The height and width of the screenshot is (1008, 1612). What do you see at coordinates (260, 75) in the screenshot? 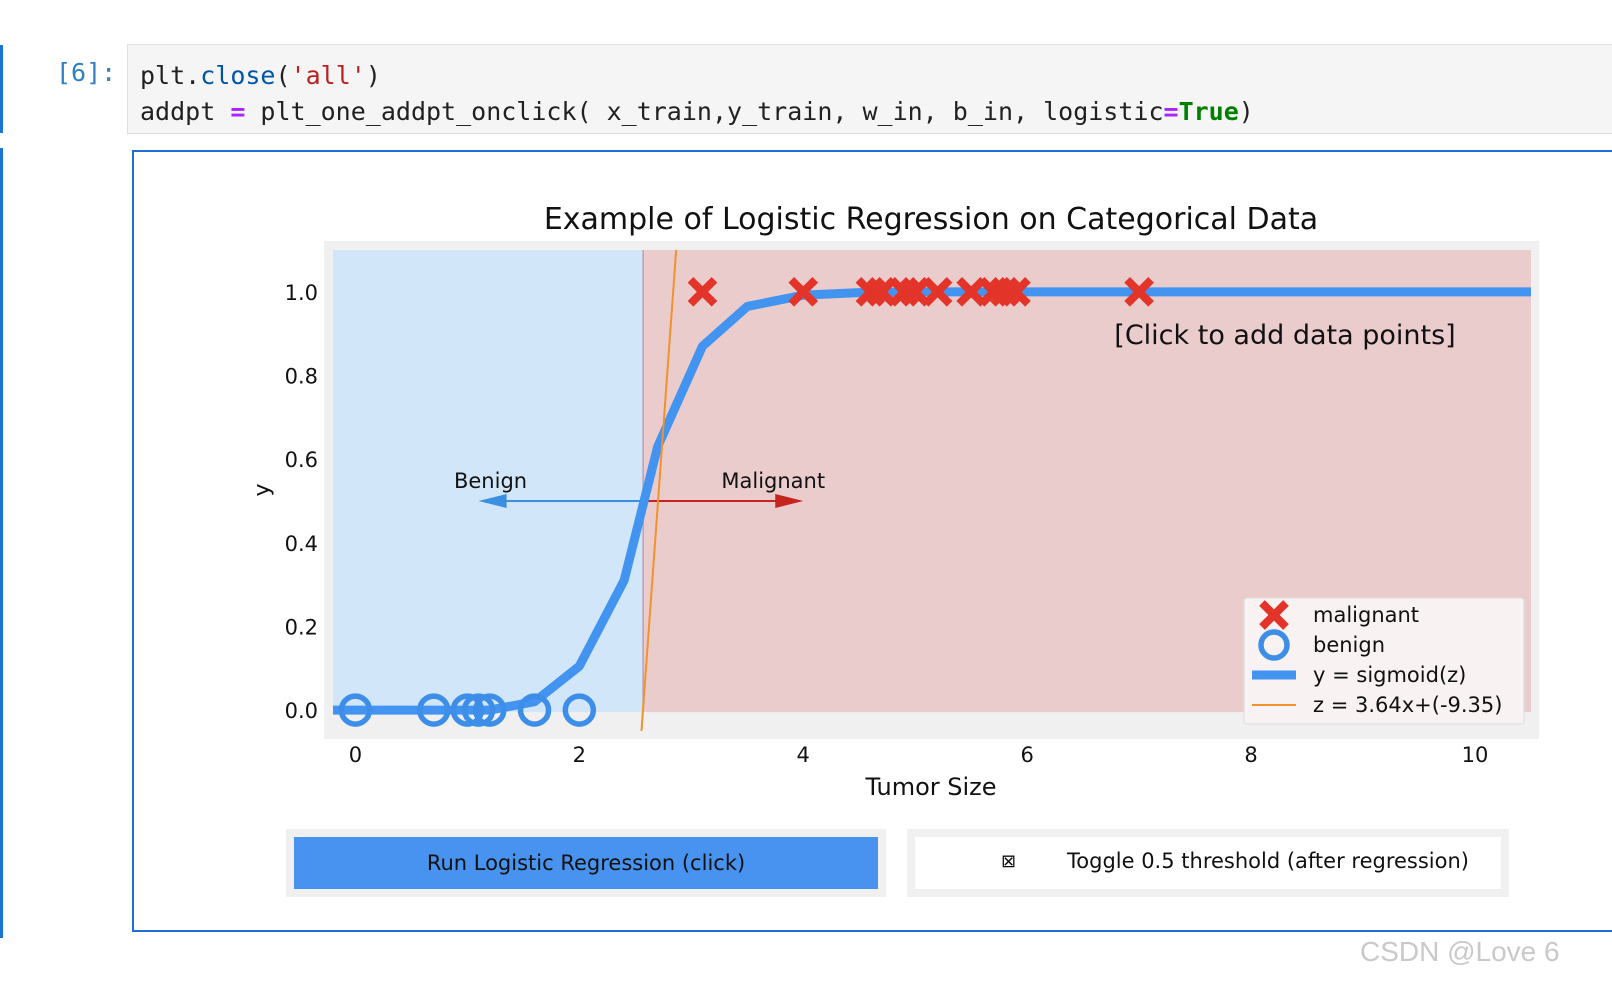
I see `code-line-1: plt.close('all')` at bounding box center [260, 75].